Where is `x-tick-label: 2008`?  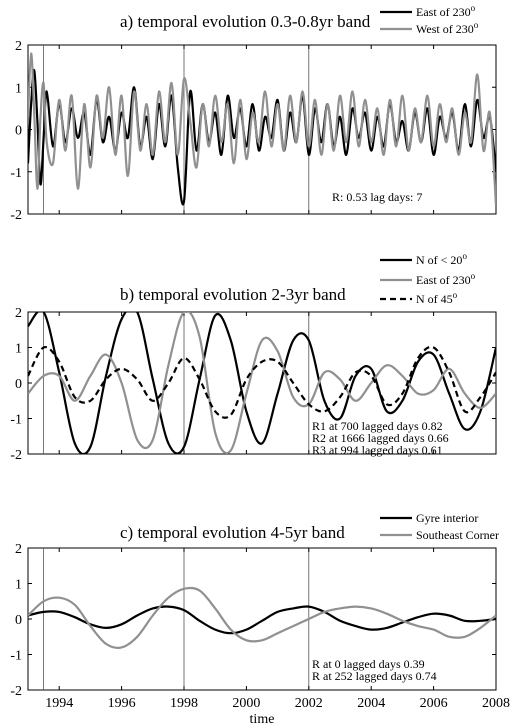
x-tick-label: 2008 is located at coordinates (496, 703).